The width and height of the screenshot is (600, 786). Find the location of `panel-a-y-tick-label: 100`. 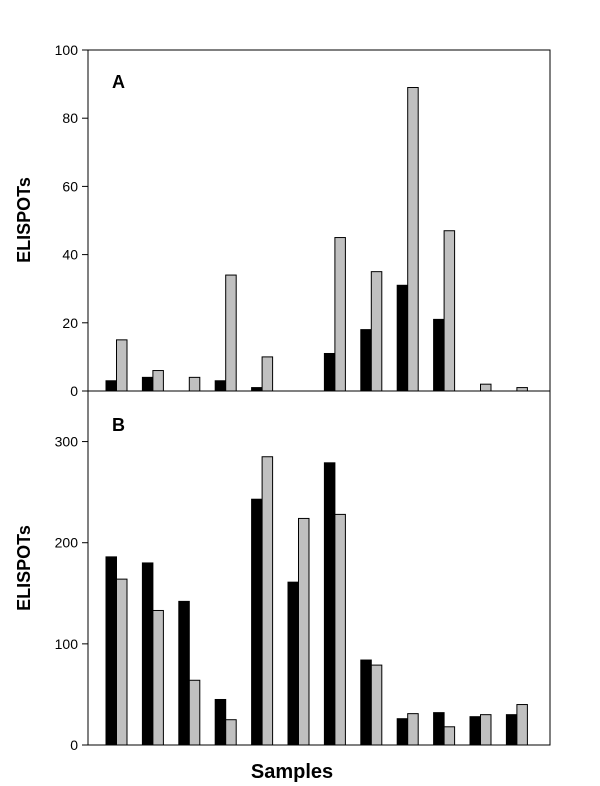

panel-a-y-tick-label: 100 is located at coordinates (67, 50).